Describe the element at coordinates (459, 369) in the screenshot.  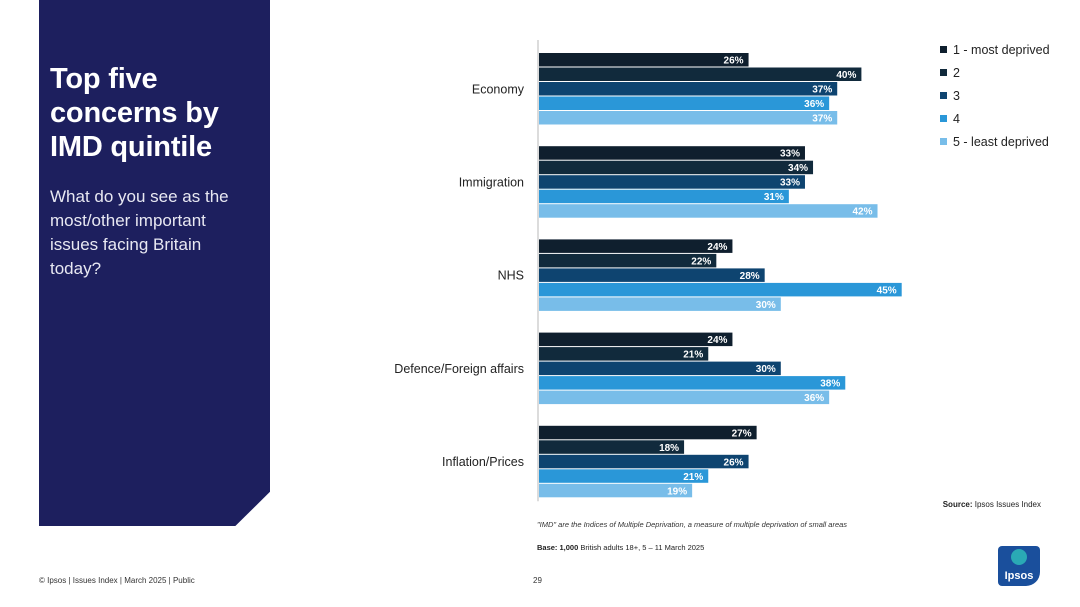
I see `category-label: Defence/Foreign affairs` at that location.